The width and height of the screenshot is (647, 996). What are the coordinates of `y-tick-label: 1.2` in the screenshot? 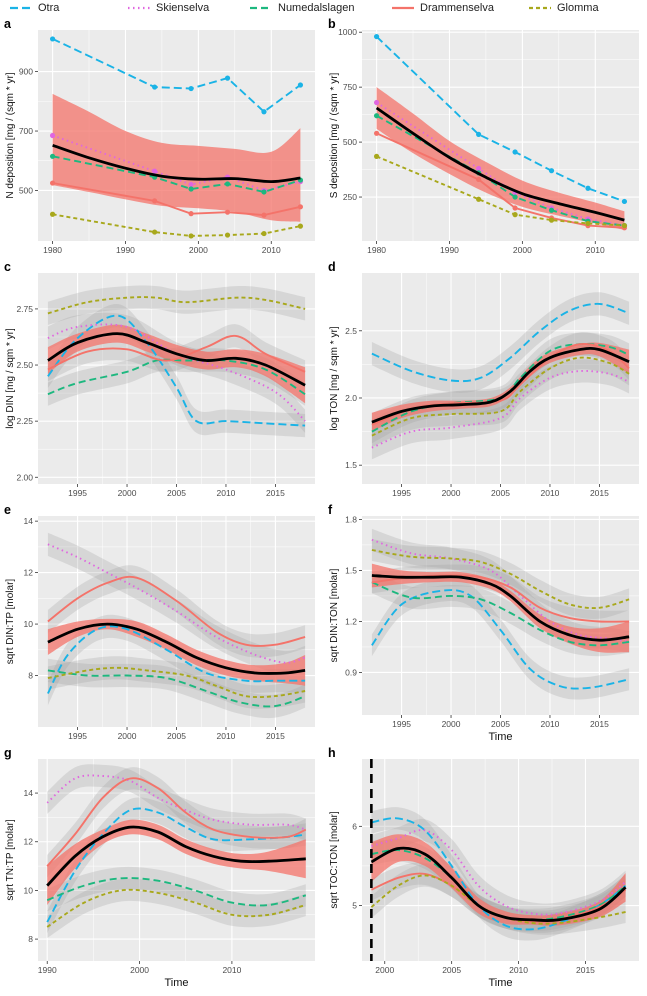 It's located at (351, 621).